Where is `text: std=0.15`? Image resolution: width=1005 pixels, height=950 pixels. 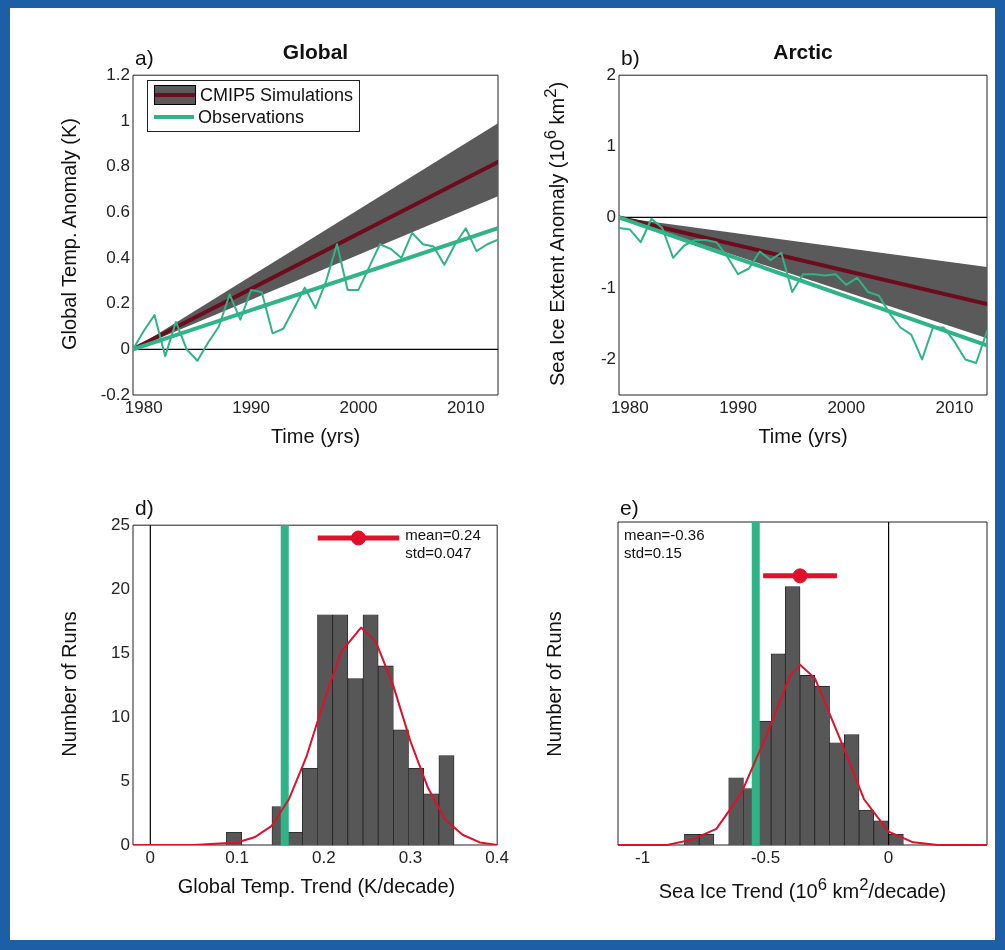 text: std=0.15 is located at coordinates (653, 552).